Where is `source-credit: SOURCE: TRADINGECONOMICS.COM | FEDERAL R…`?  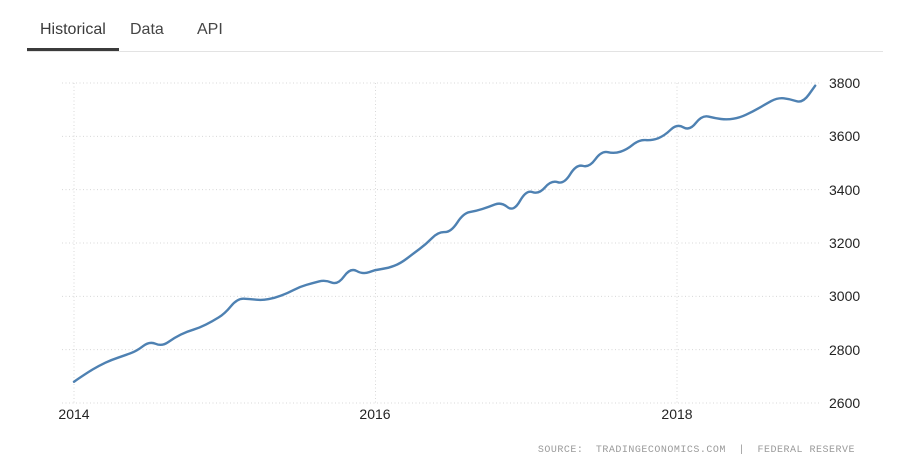
source-credit: SOURCE: TRADINGECONOMICS.COM | FEDERAL R… is located at coordinates (696, 450).